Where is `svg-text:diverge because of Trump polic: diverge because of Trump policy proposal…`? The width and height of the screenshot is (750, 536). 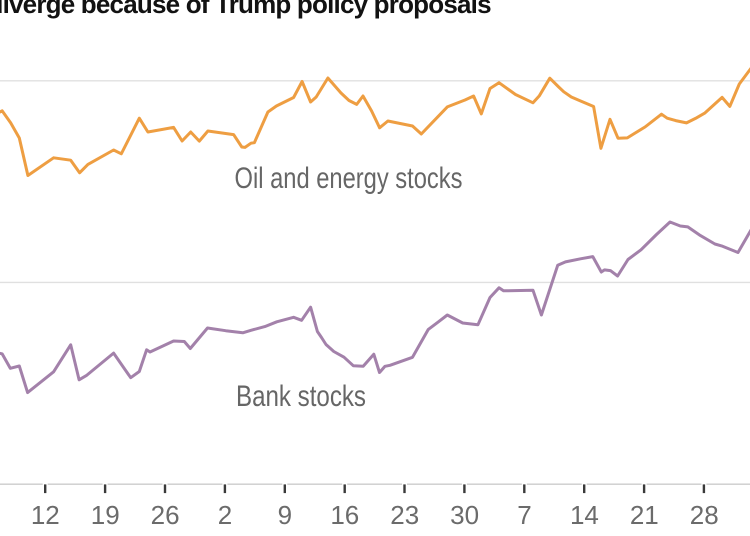
svg-text:diverge because of Trump polic: diverge because of Trump policy proposal… is located at coordinates (245, 9).